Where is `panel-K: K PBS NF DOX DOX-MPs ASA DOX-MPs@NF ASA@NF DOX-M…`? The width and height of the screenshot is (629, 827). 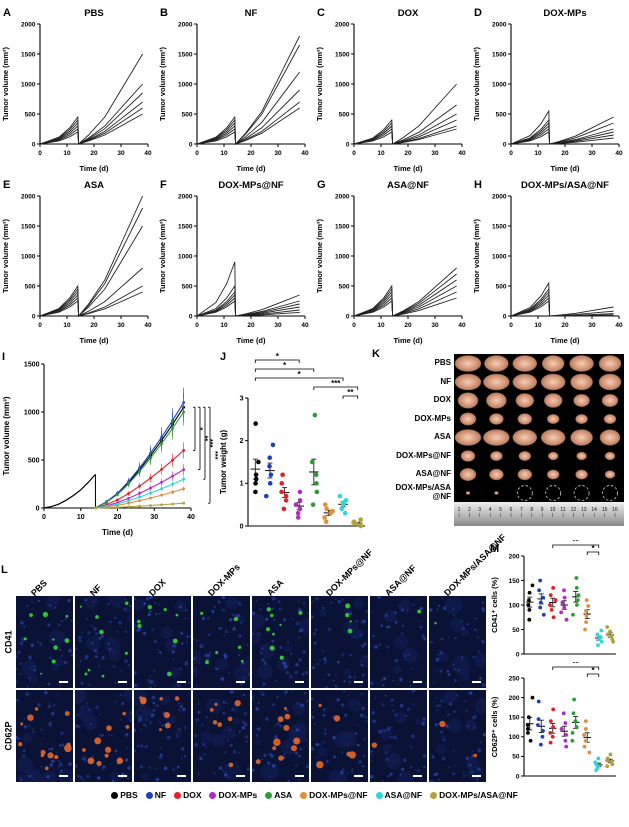 panel-K: K PBS NF DOX DOX-MPs ASA DOX-MPs@NF ASA@NF DOX-M… is located at coordinates (499, 443).